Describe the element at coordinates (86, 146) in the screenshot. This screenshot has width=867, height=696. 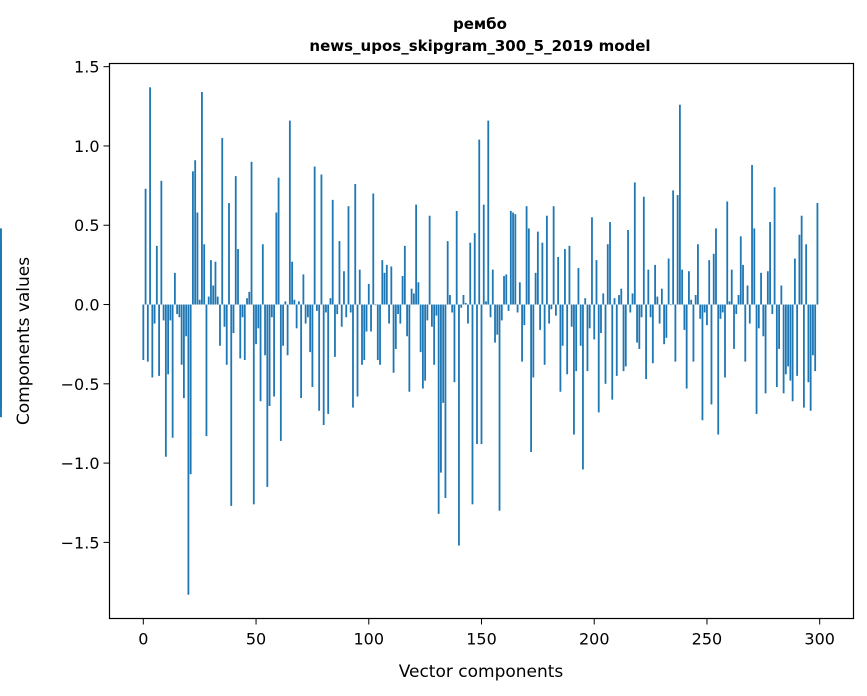
I see `y-tick-label: 1.0` at that location.